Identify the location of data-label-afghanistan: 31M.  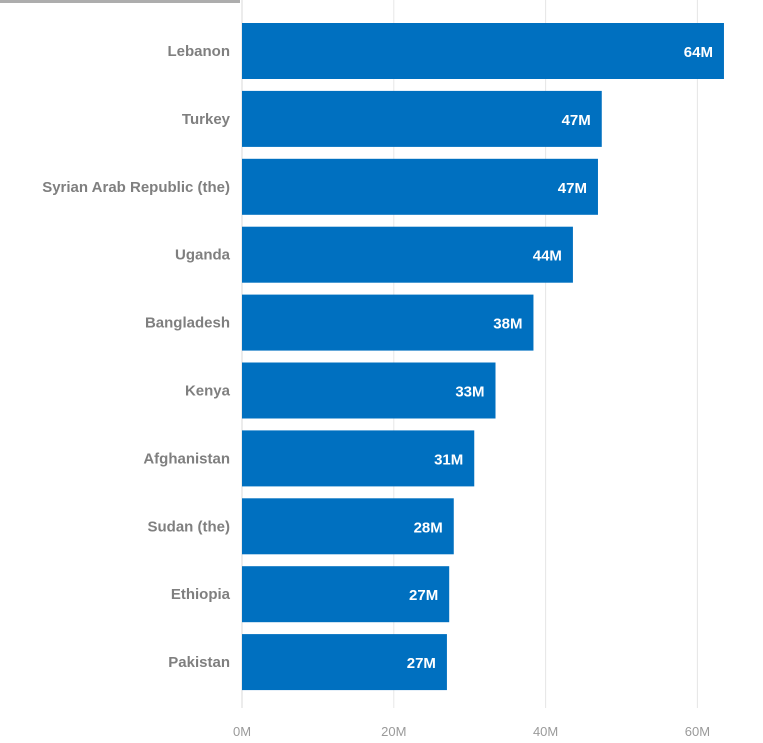
(448, 459).